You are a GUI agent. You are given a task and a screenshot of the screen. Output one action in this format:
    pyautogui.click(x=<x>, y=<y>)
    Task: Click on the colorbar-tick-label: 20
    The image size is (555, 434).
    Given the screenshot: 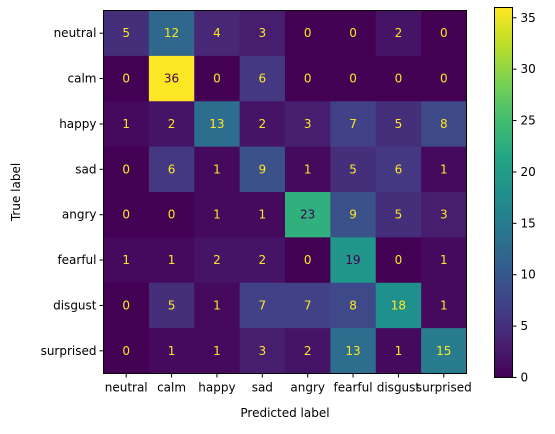 What is the action you would take?
    pyautogui.click(x=528, y=172)
    